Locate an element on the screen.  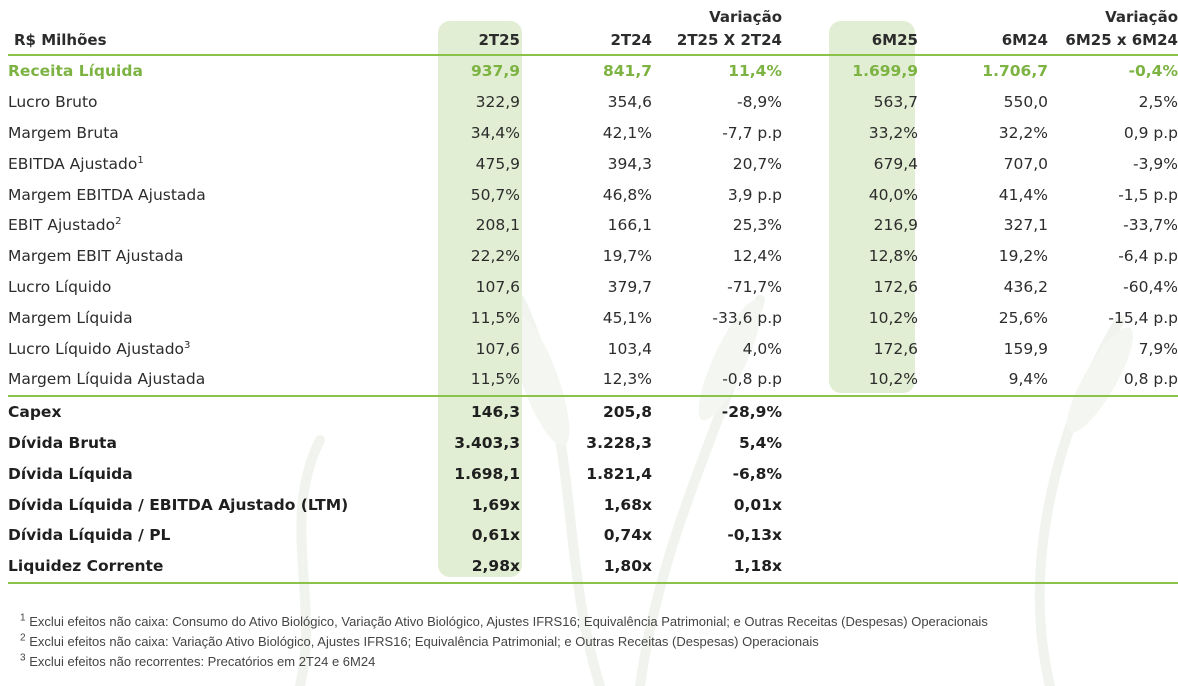
cell-2t24-text: 45,1% is located at coordinates (627, 317).